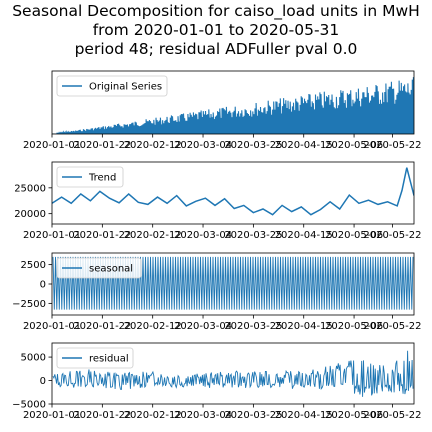 Image resolution: width=432 pixels, height=432 pixels. Describe the element at coordinates (111, 269) in the screenshot. I see `legend-label: seasonal` at that location.